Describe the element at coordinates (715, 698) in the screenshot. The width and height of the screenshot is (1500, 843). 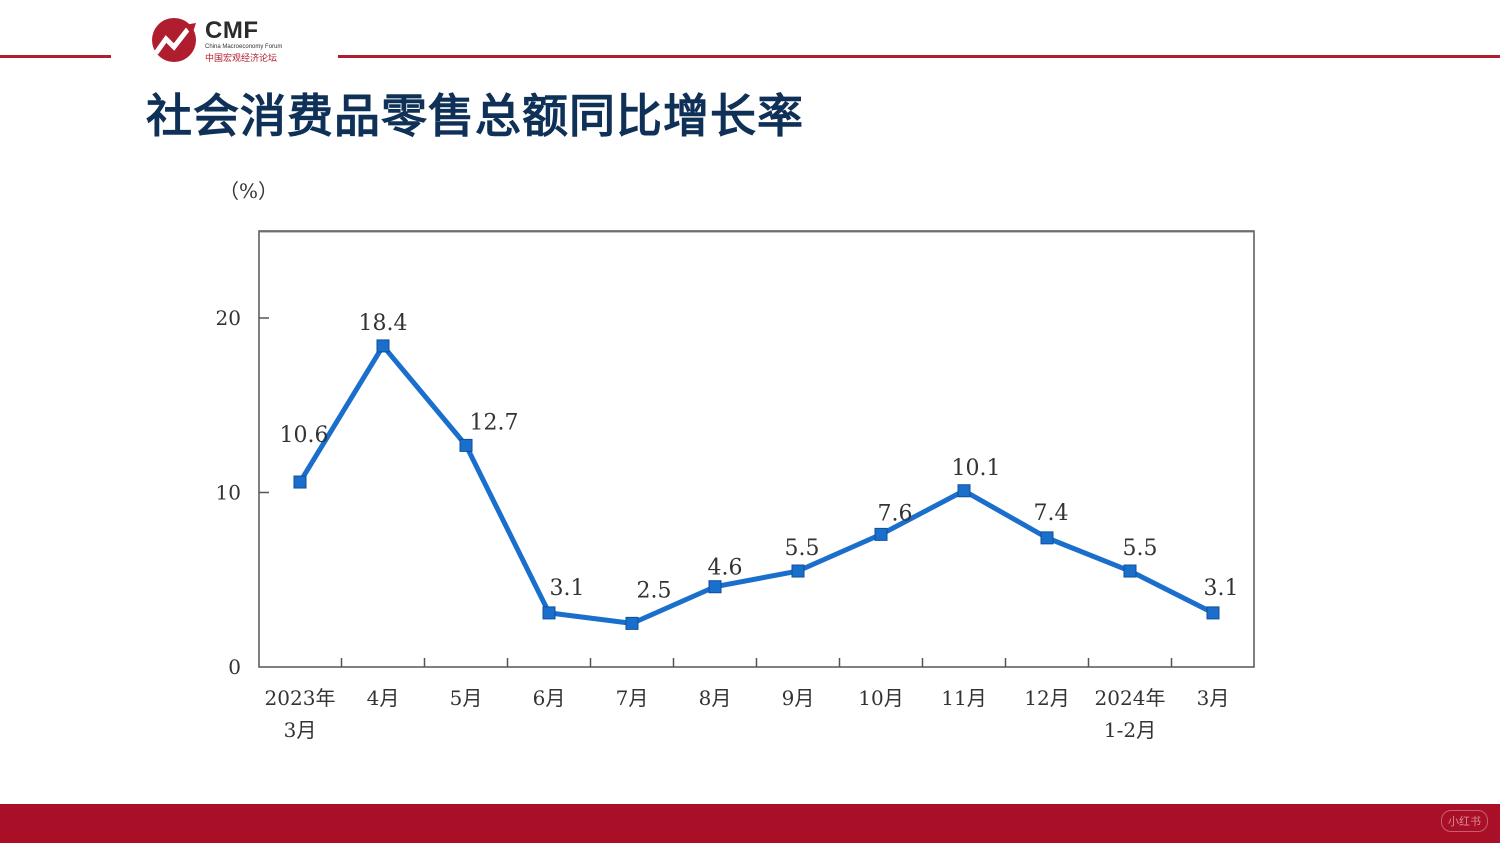
I see `x-tick-label: 8月` at that location.